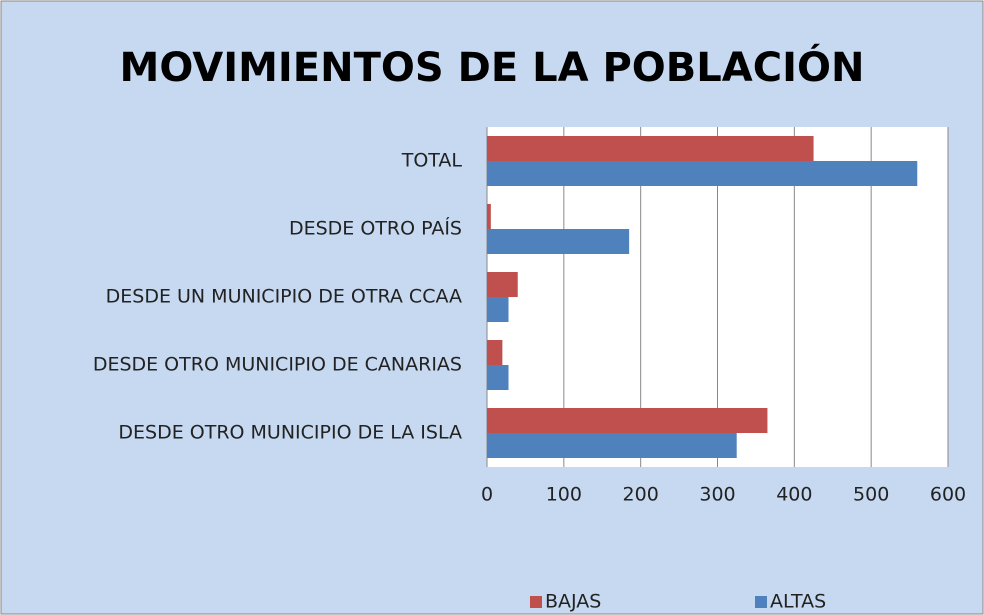 The width and height of the screenshot is (984, 615). What do you see at coordinates (871, 495) in the screenshot?
I see `x-tick-label: 500` at bounding box center [871, 495].